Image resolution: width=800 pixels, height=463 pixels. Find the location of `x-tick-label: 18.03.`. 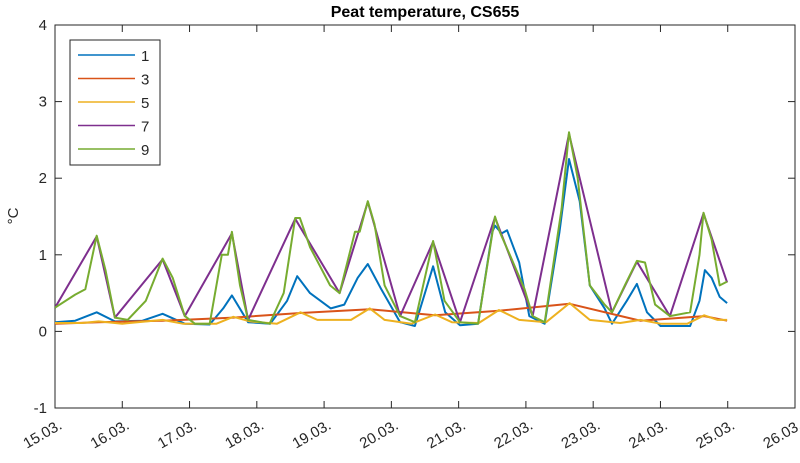

x-tick-label: 18.03. is located at coordinates (244, 435).